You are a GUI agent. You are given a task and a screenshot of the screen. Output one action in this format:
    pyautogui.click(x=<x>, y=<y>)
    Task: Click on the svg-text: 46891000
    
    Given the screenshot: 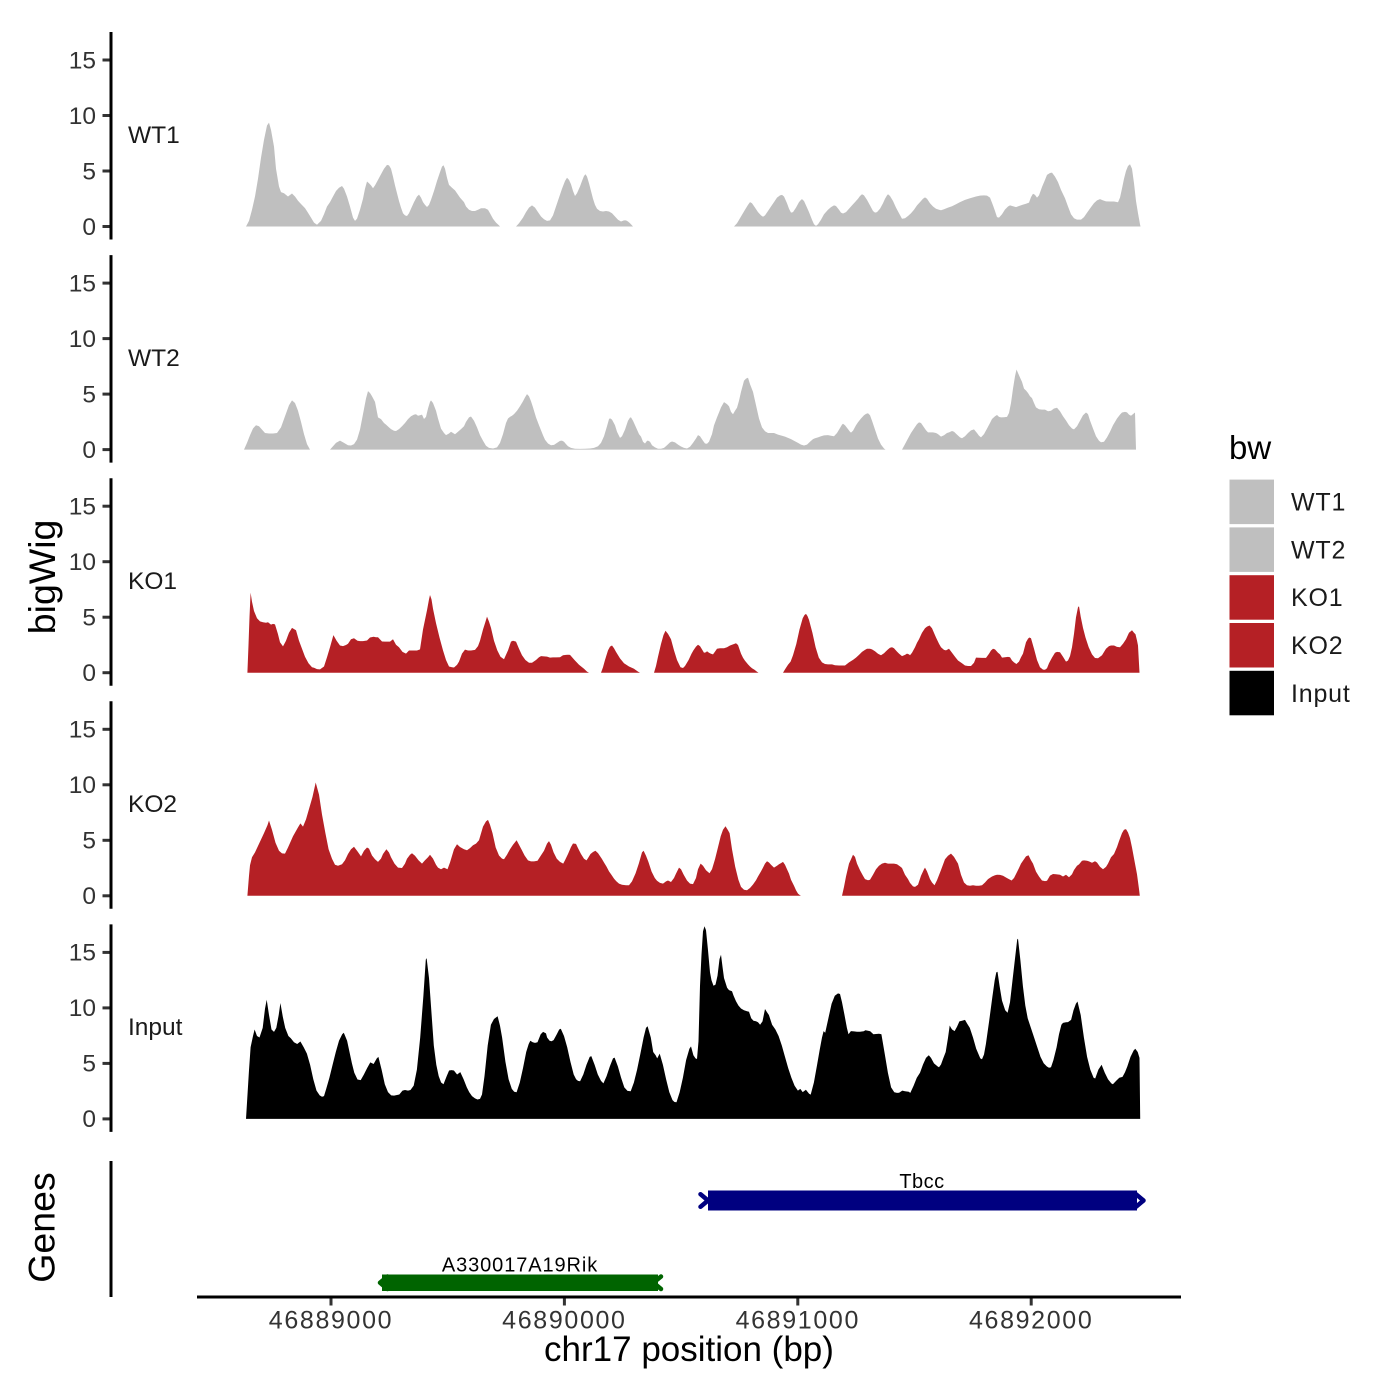 What is the action you would take?
    pyautogui.click(x=798, y=1321)
    